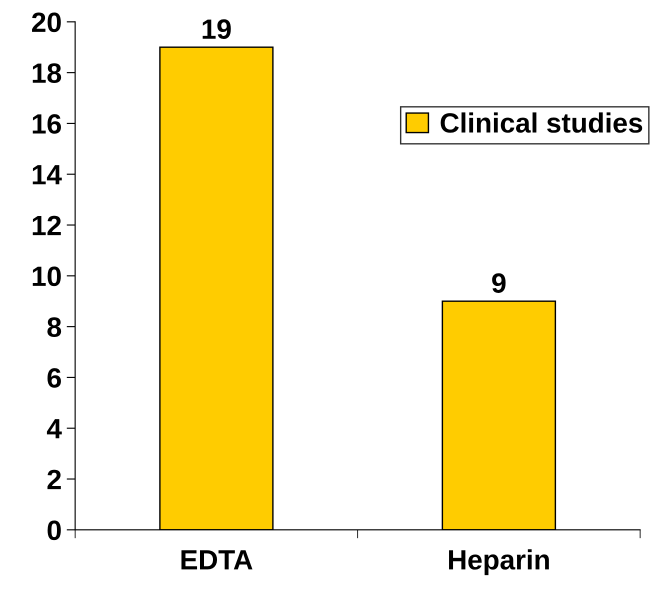 Image resolution: width=671 pixels, height=590 pixels. What do you see at coordinates (47, 73) in the screenshot?
I see `y-tick-label: 18` at bounding box center [47, 73].